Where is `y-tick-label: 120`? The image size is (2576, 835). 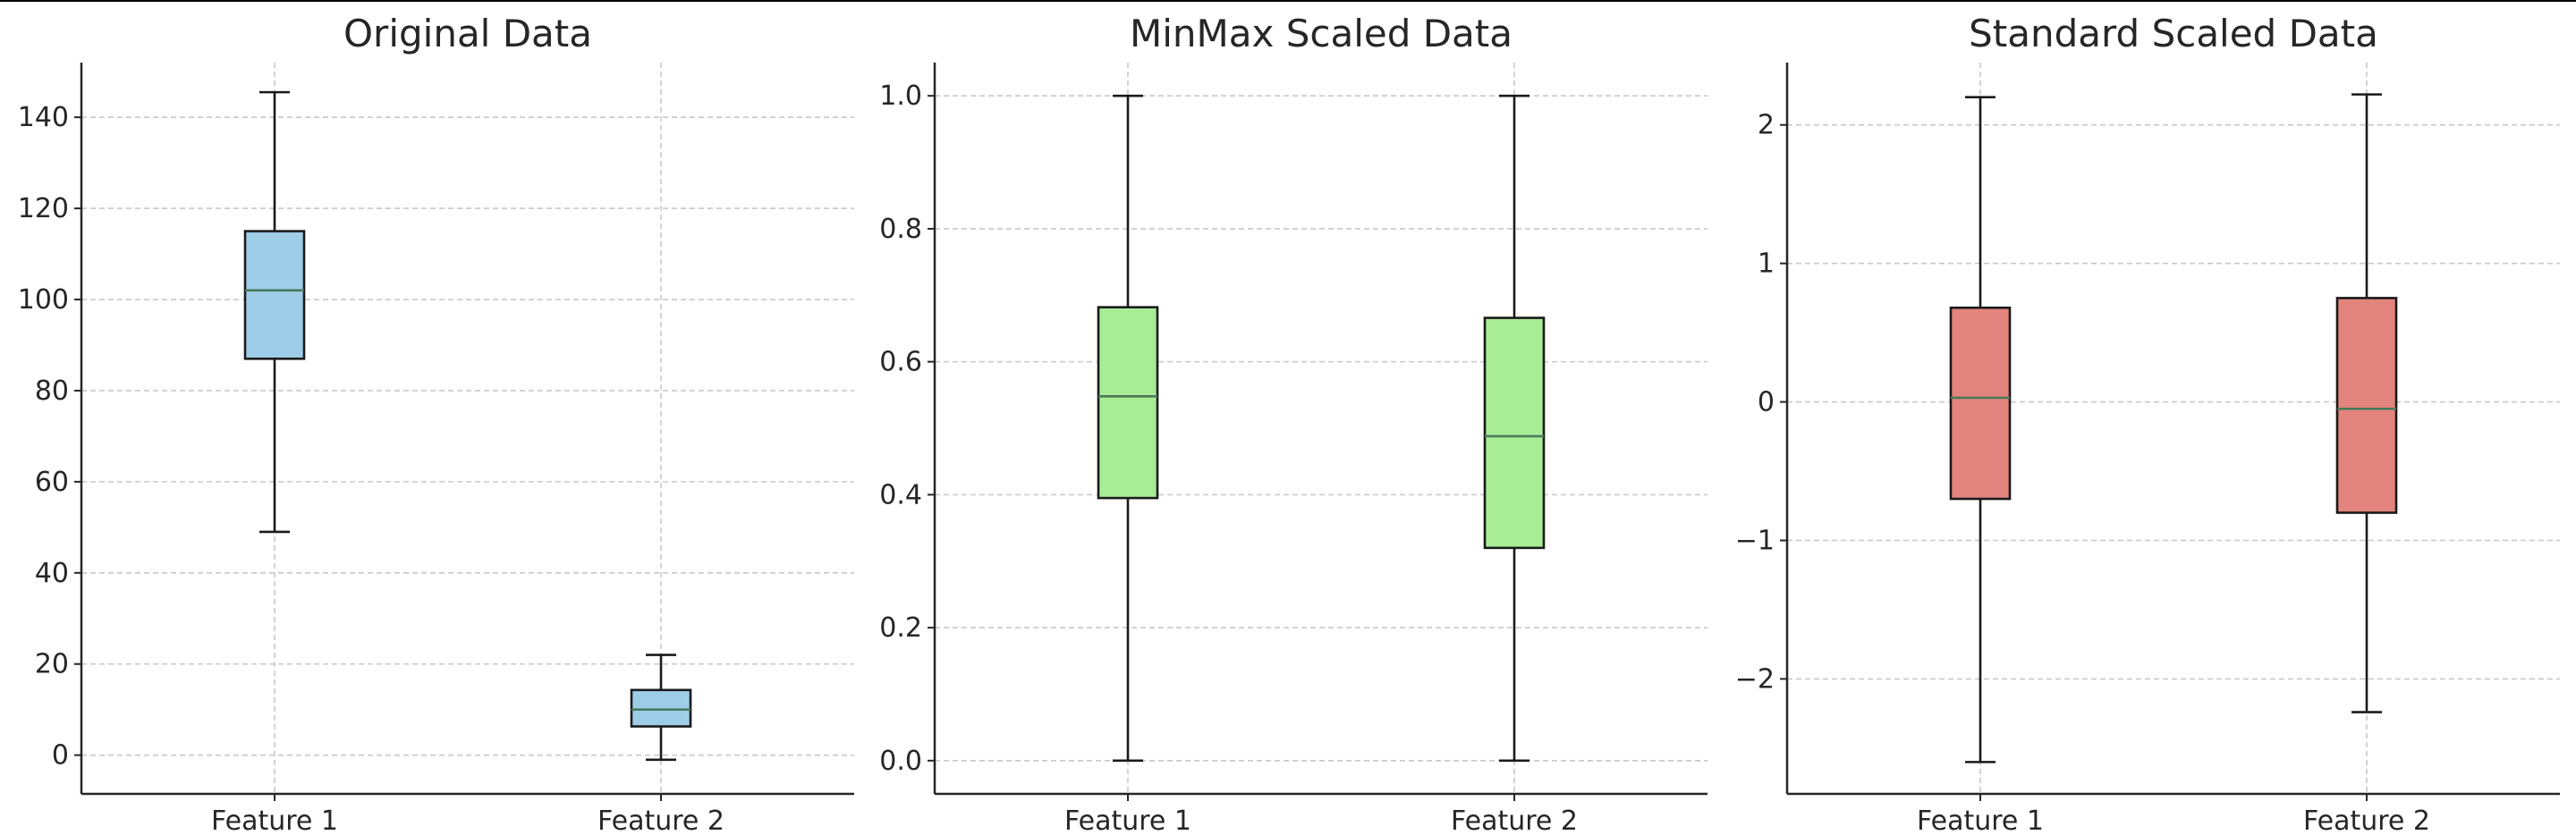
y-tick-label: 120 is located at coordinates (43, 208).